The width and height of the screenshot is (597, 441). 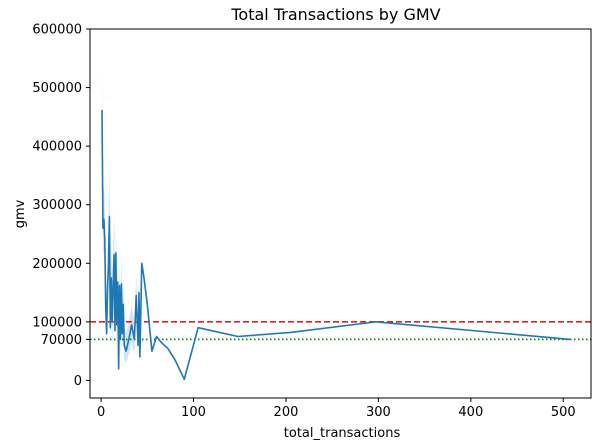 I want to click on y-tick-label: 600000, so click(x=57, y=30).